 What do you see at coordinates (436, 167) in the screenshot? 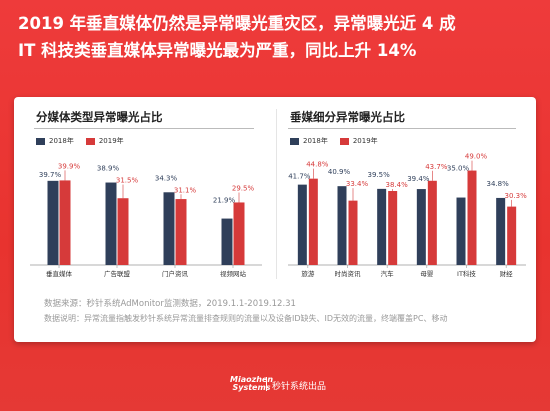
I see `value-label-2019-3: 43.7%` at bounding box center [436, 167].